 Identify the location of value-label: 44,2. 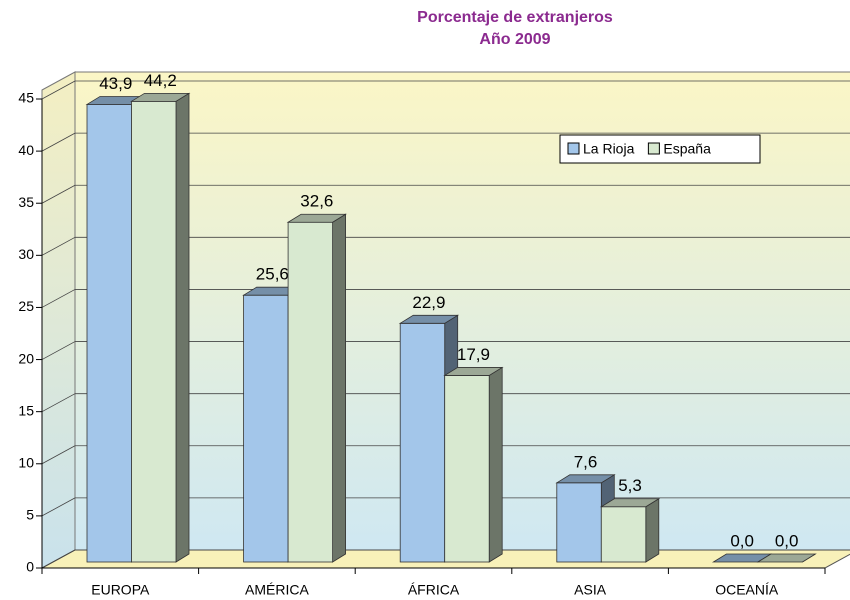
(160, 80).